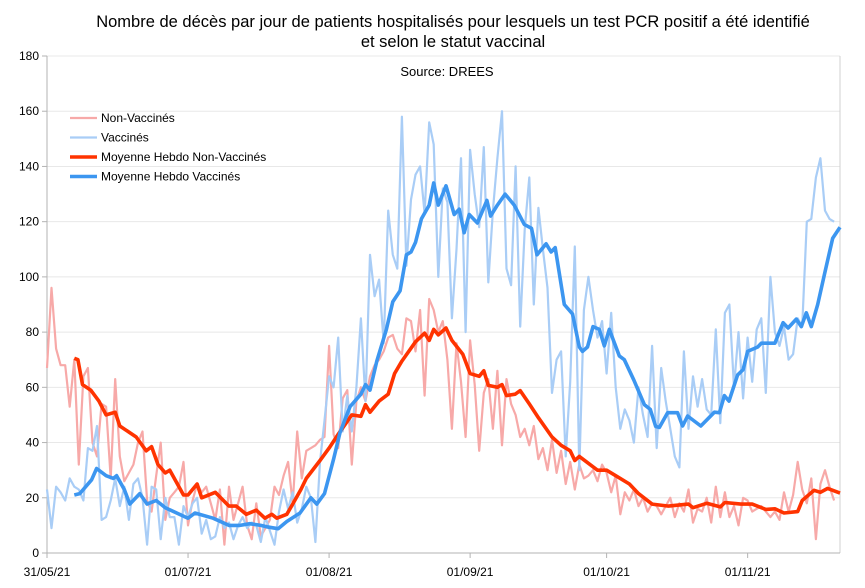 This screenshot has height=588, width=865. Describe the element at coordinates (29, 222) in the screenshot. I see `y-tick-label: 120` at that location.